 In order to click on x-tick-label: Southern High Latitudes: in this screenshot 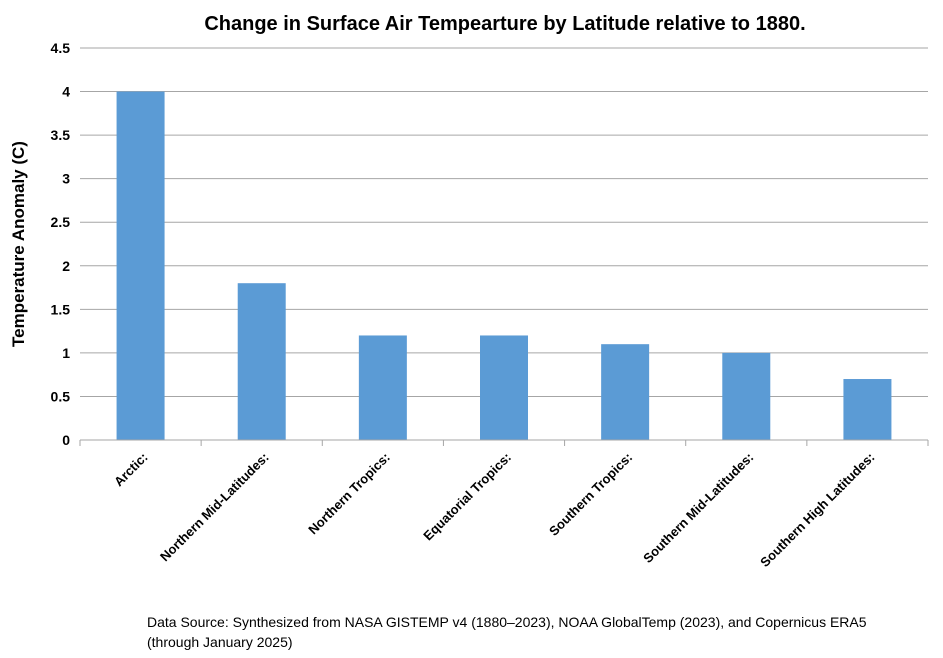, I will do `click(817, 510)`.